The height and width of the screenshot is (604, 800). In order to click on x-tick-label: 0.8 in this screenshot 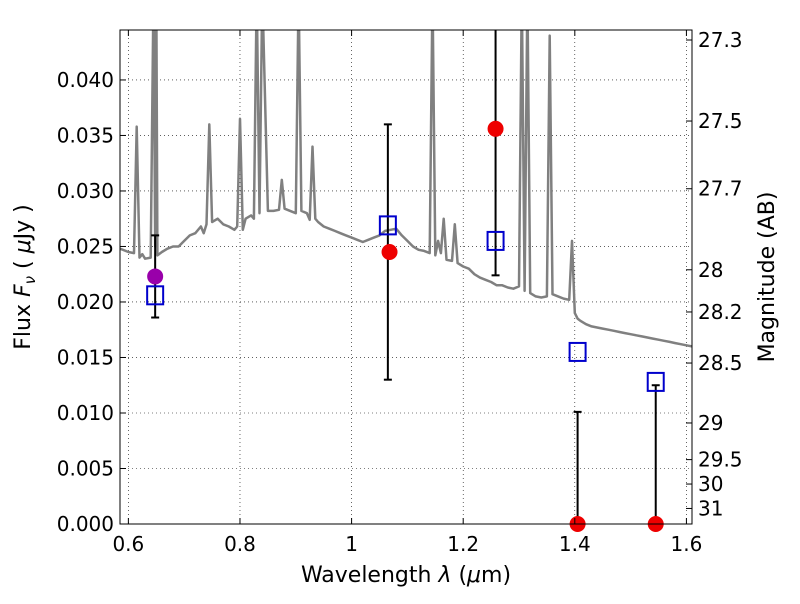, I will do `click(240, 544)`.